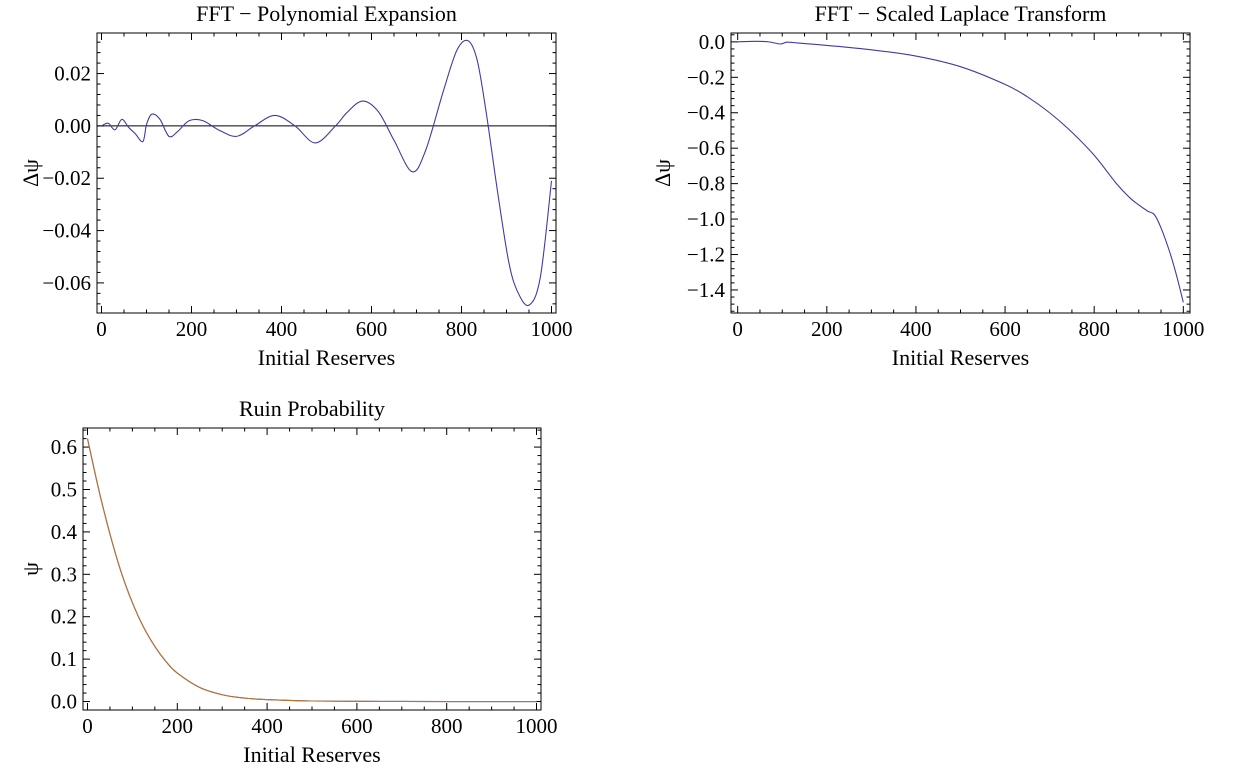 This screenshot has width=1240, height=780. What do you see at coordinates (64, 574) in the screenshot?
I see `y-tick-label: 0.3` at bounding box center [64, 574].